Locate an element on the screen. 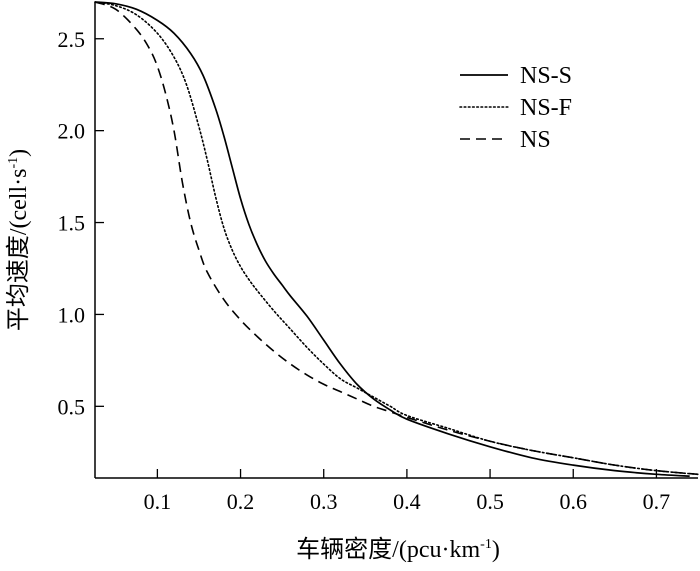 The height and width of the screenshot is (571, 700). legend-label-ns-s: NS-S is located at coordinates (546, 76).